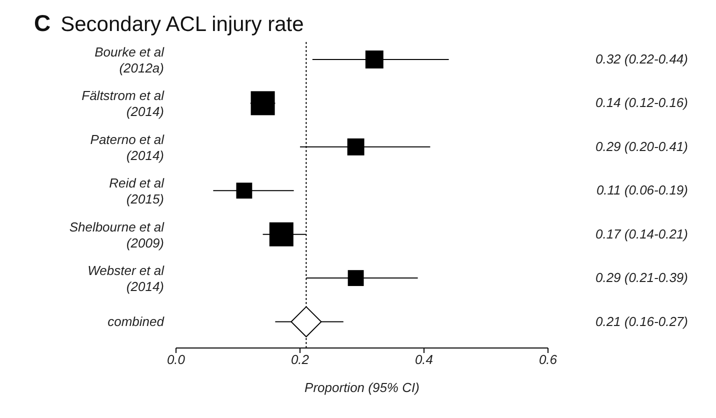 This screenshot has height=418, width=716. I want to click on y-tick-label: Fältstrom et al (2014), so click(124, 104).